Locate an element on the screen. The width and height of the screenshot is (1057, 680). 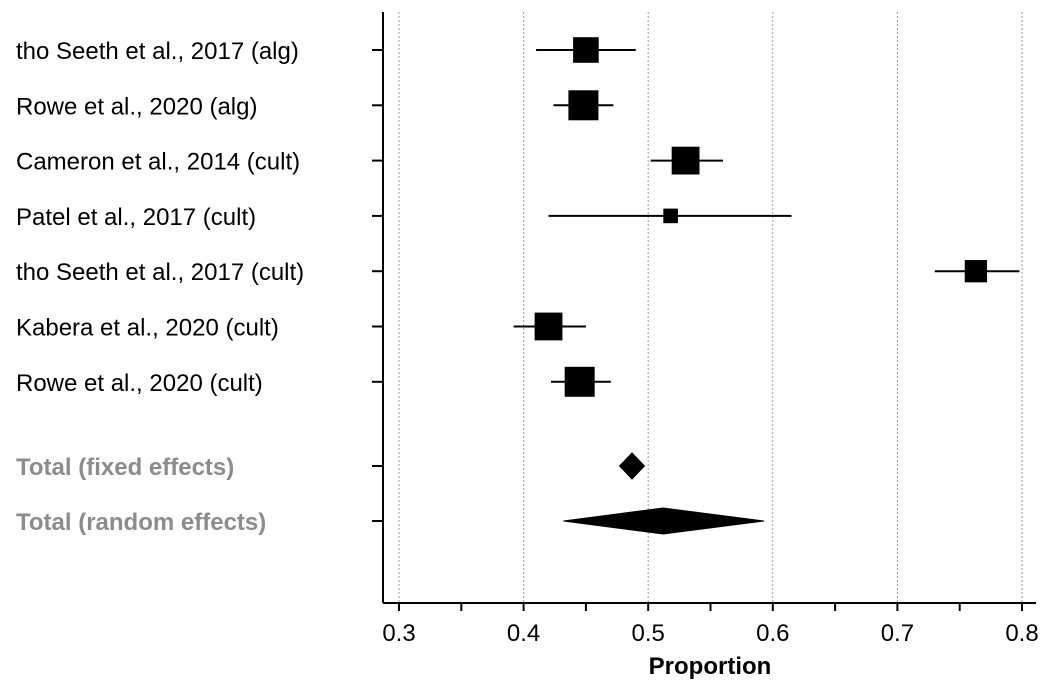
x-tick-label: 0.6 is located at coordinates (772, 633).